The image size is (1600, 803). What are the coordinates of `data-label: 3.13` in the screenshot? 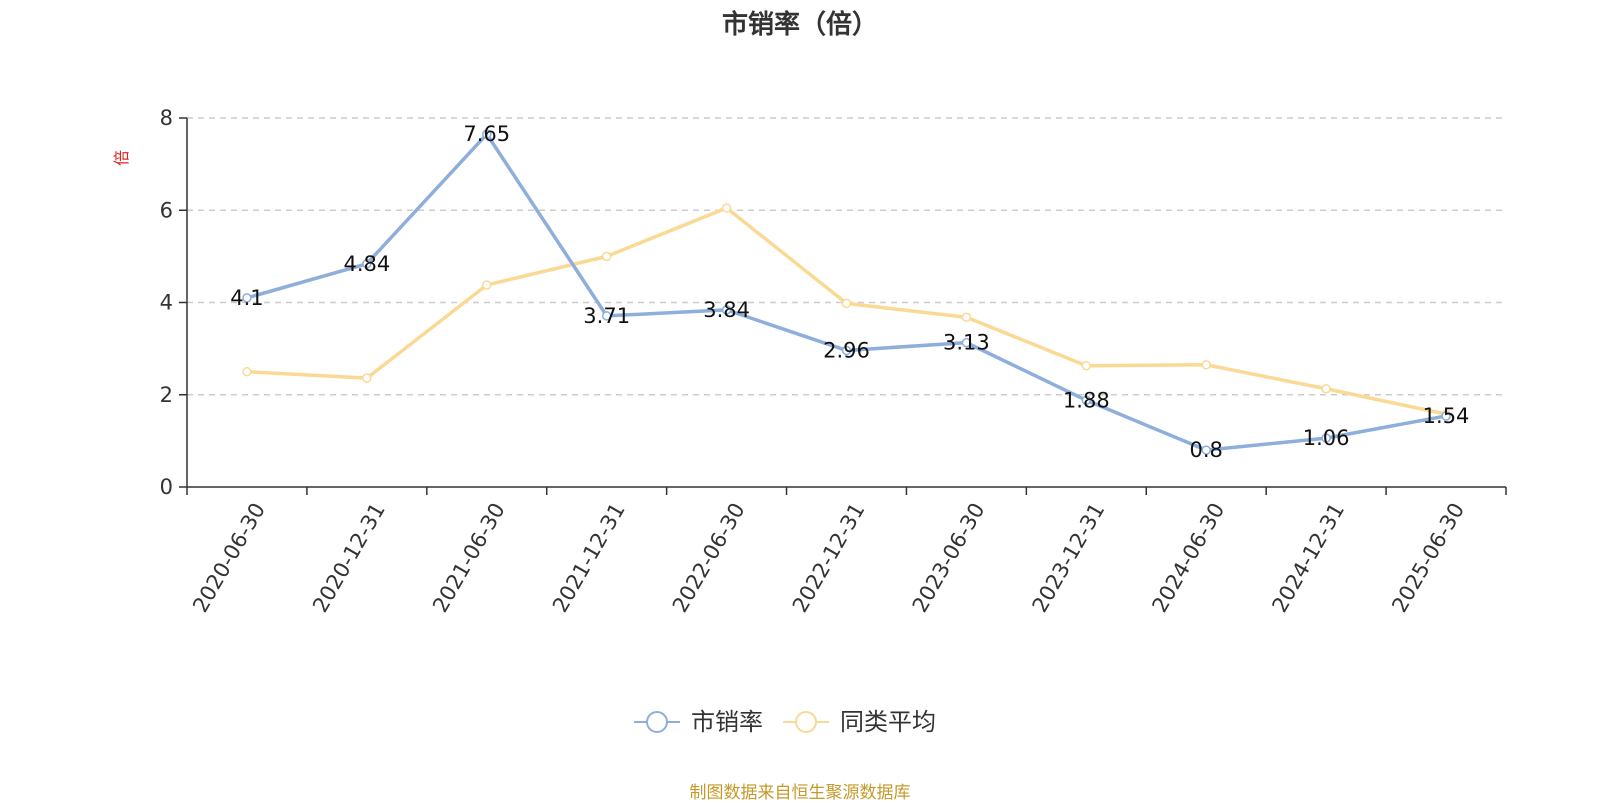 It's located at (966, 343).